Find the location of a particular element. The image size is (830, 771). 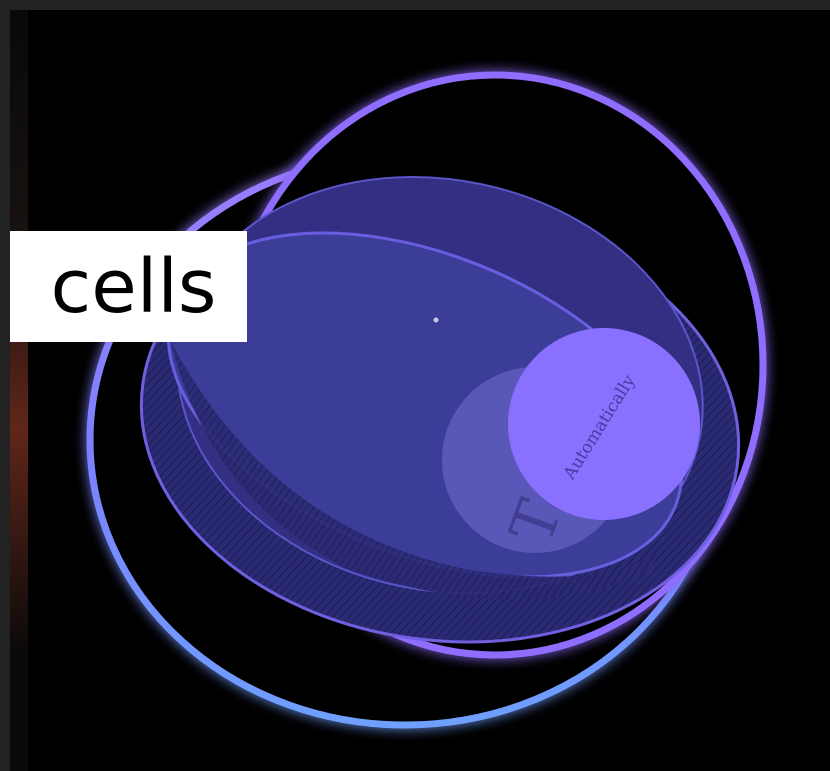

left-edge-photo-strip is located at coordinates (19, 390).